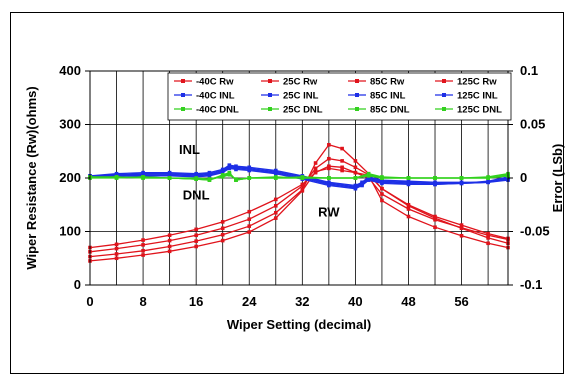 The image size is (578, 387). Describe the element at coordinates (70, 177) in the screenshot. I see `y-tick-label: 200` at that location.